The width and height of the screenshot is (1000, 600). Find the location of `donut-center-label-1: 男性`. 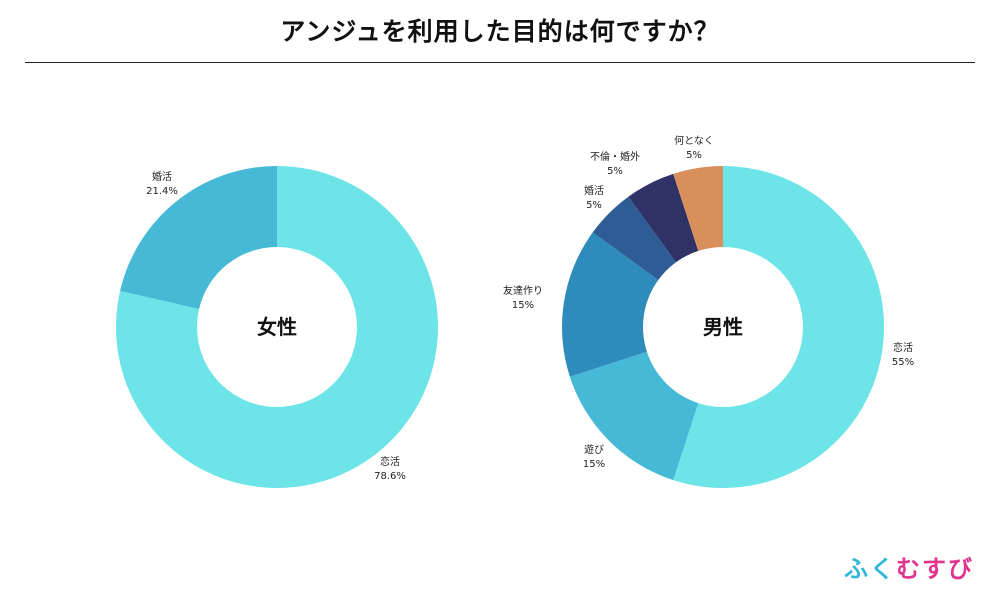

donut-center-label-1: 男性 is located at coordinates (723, 327).